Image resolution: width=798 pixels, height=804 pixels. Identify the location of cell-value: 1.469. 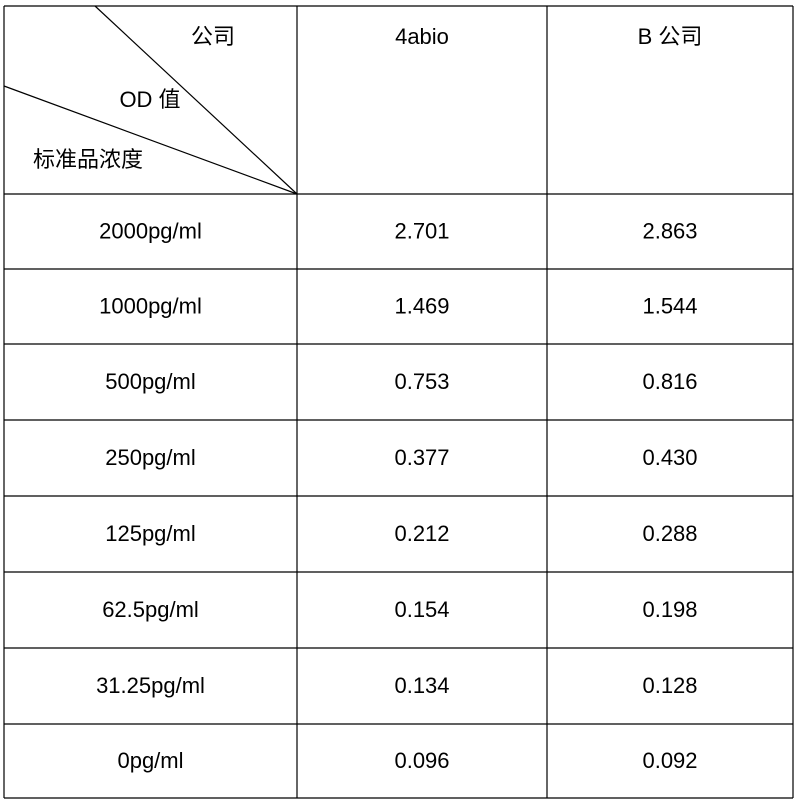
(421, 305).